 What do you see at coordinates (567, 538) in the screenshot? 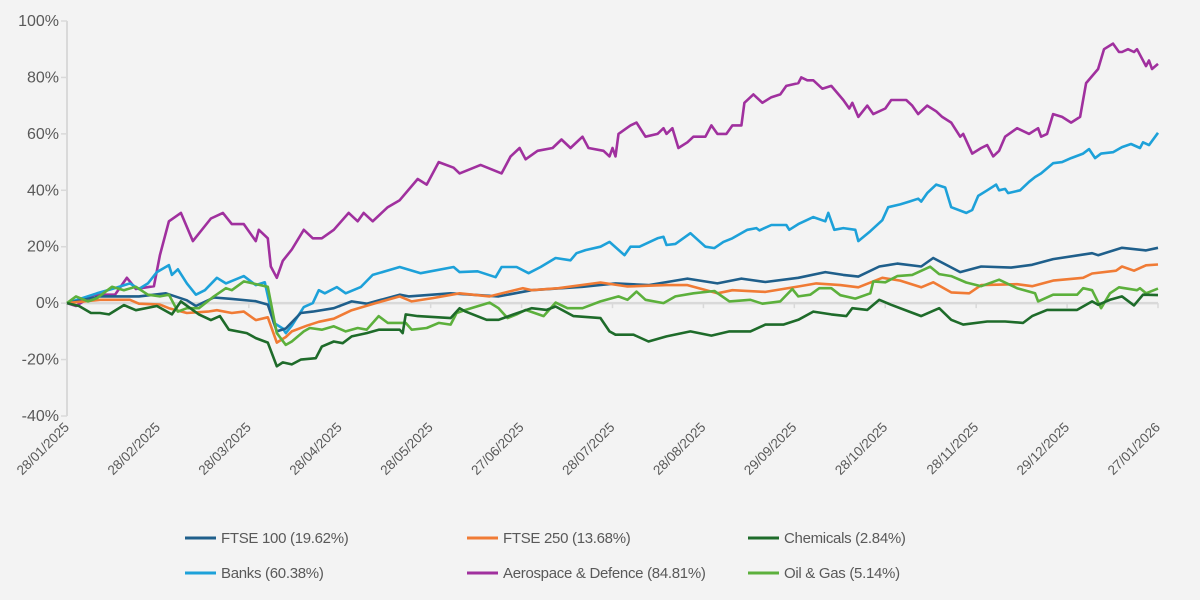
I see `legend-label: FTSE 250 (13.68%)` at bounding box center [567, 538].